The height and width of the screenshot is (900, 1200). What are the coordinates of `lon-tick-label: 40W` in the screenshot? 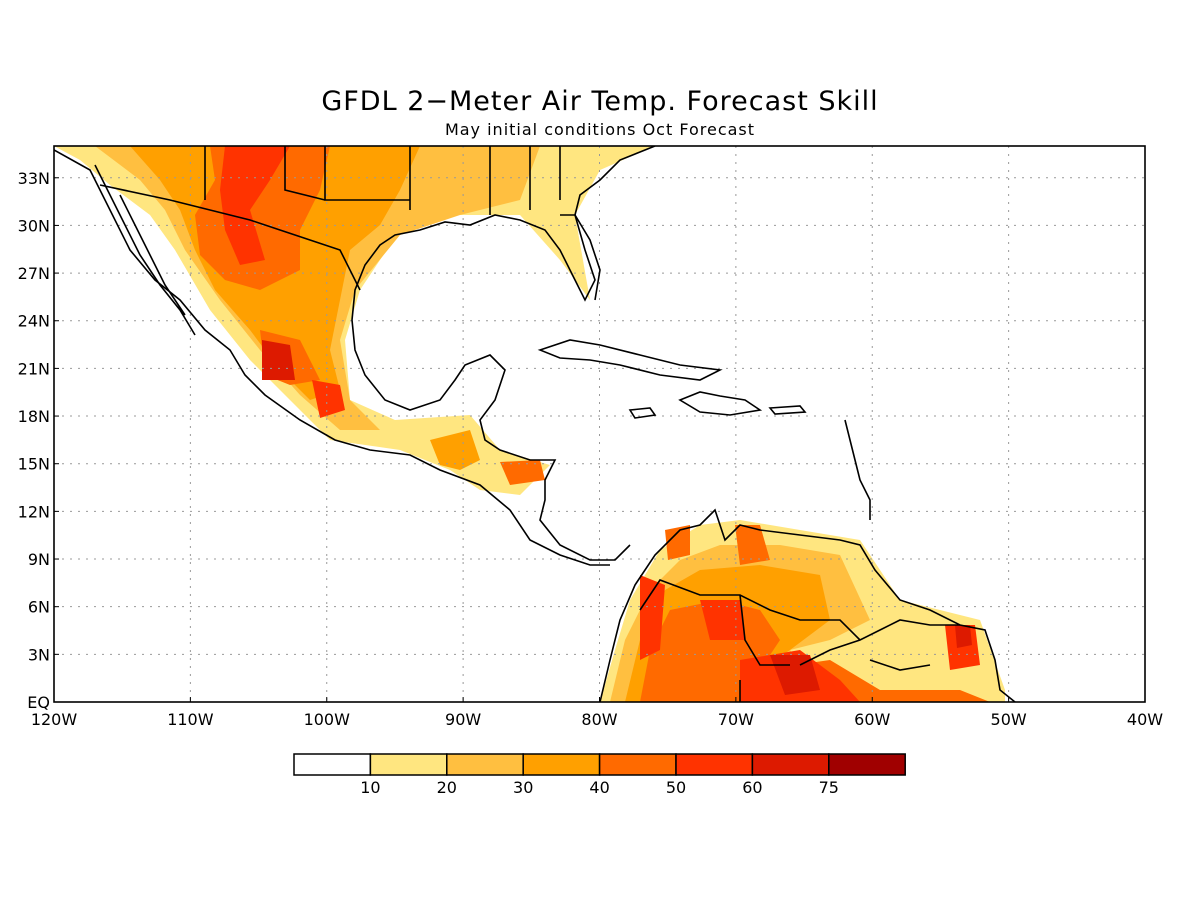 It's located at (1145, 719).